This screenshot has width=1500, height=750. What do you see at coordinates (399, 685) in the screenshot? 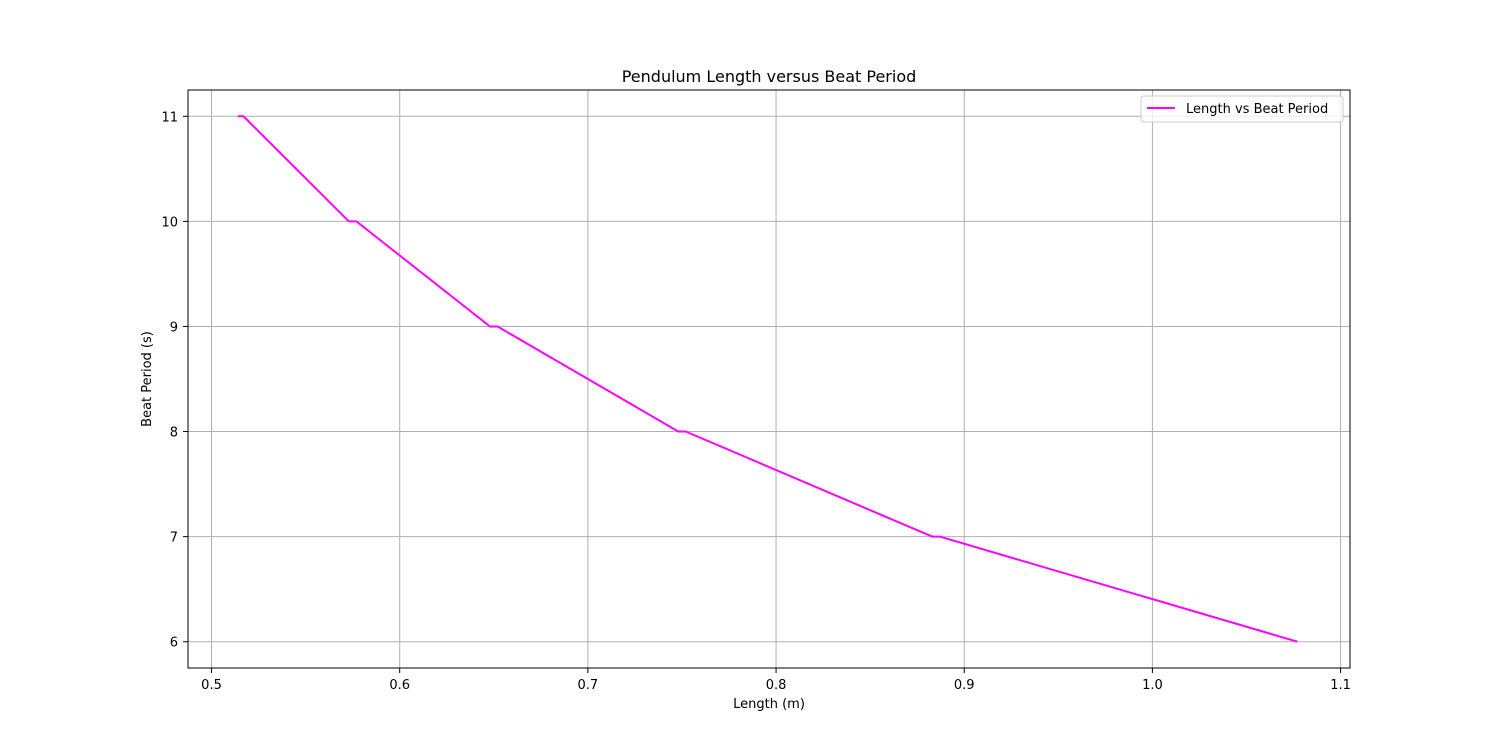
I see `x-tick-label: 0.6` at bounding box center [399, 685].